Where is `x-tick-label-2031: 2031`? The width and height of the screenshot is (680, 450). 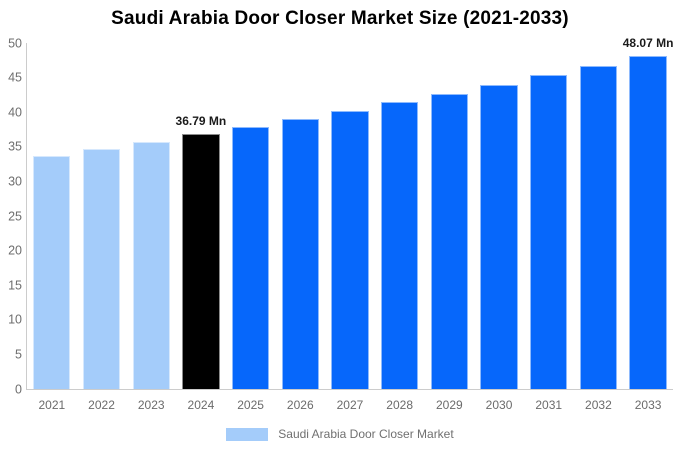 x-tick-label-2031: 2031 is located at coordinates (549, 405).